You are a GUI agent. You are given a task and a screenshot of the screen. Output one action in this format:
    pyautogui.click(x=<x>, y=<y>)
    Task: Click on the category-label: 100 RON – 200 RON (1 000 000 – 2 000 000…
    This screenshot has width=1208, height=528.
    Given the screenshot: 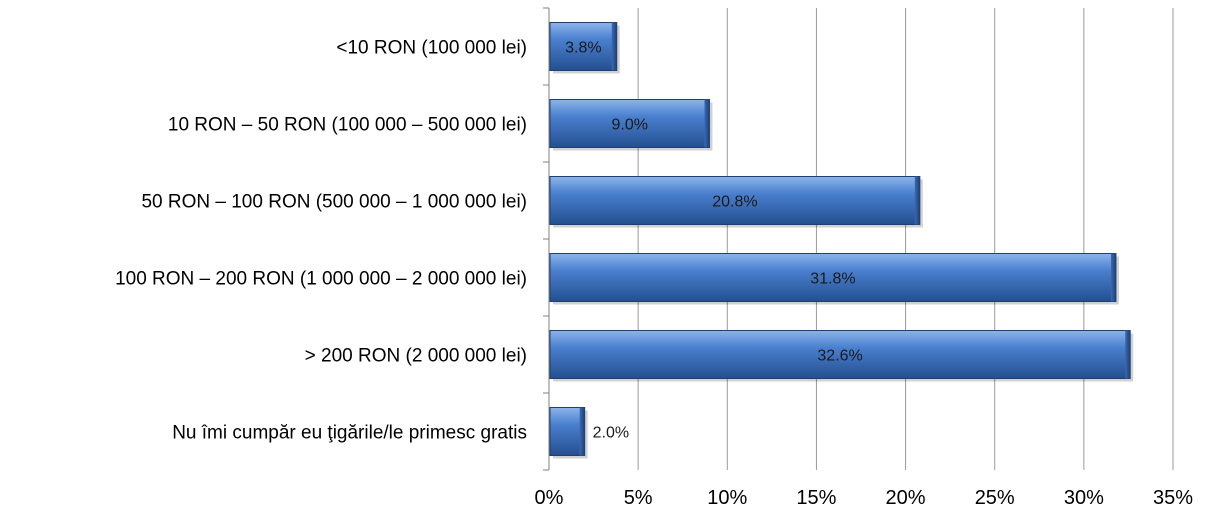 What is the action you would take?
    pyautogui.click(x=321, y=279)
    